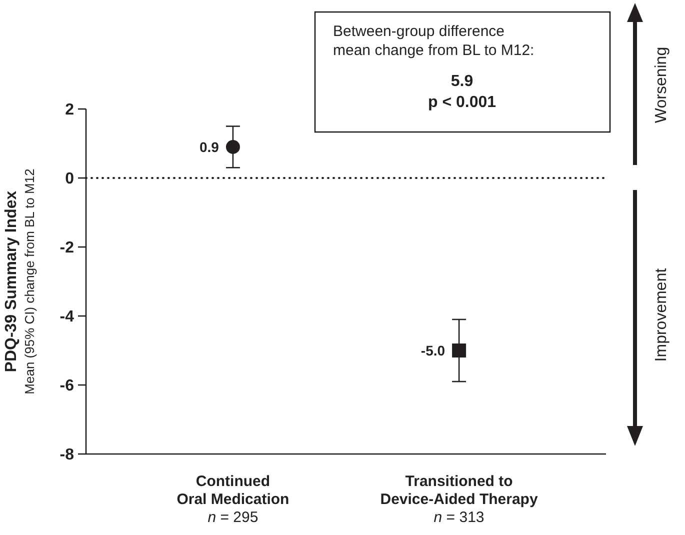  Describe the element at coordinates (67, 248) in the screenshot. I see `y-tick-label: -2` at that location.